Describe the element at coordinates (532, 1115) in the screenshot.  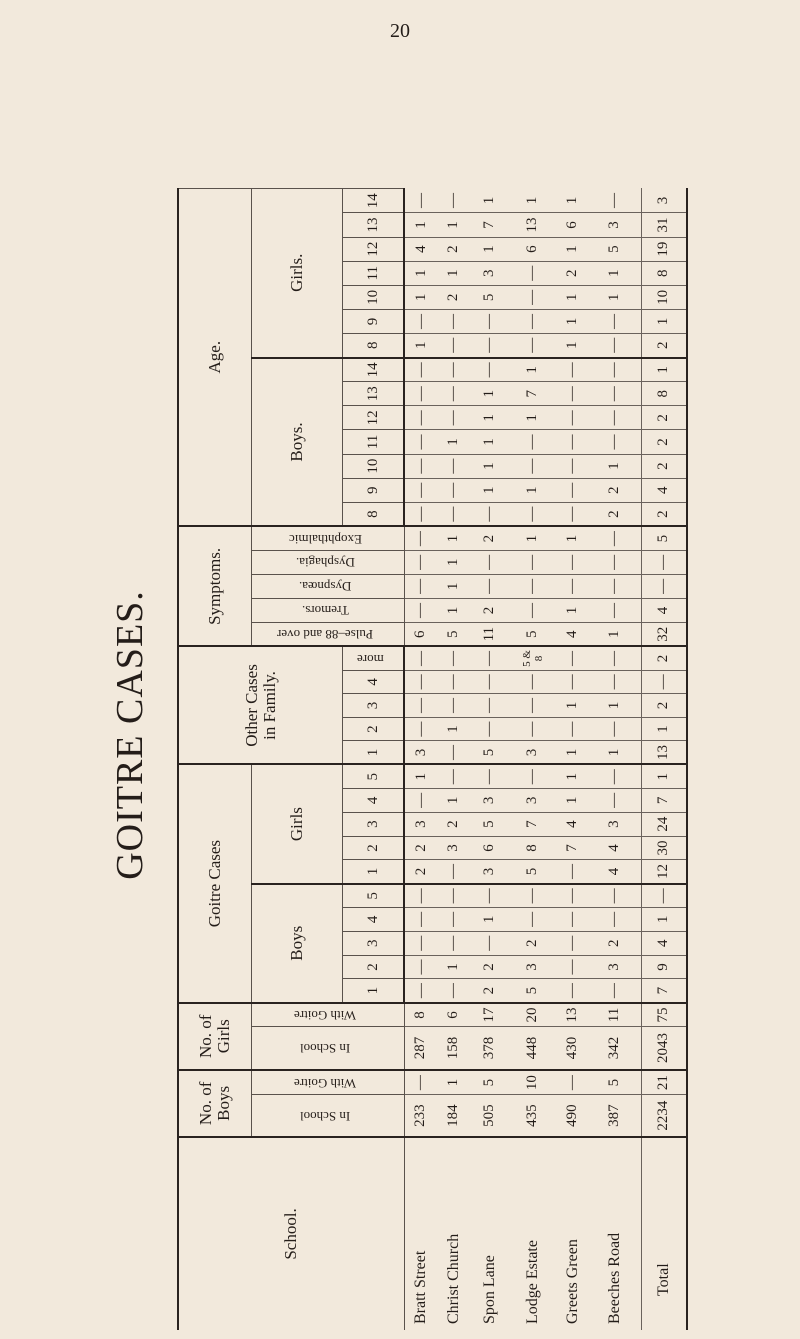
I see `table-cell: 435` at that location.